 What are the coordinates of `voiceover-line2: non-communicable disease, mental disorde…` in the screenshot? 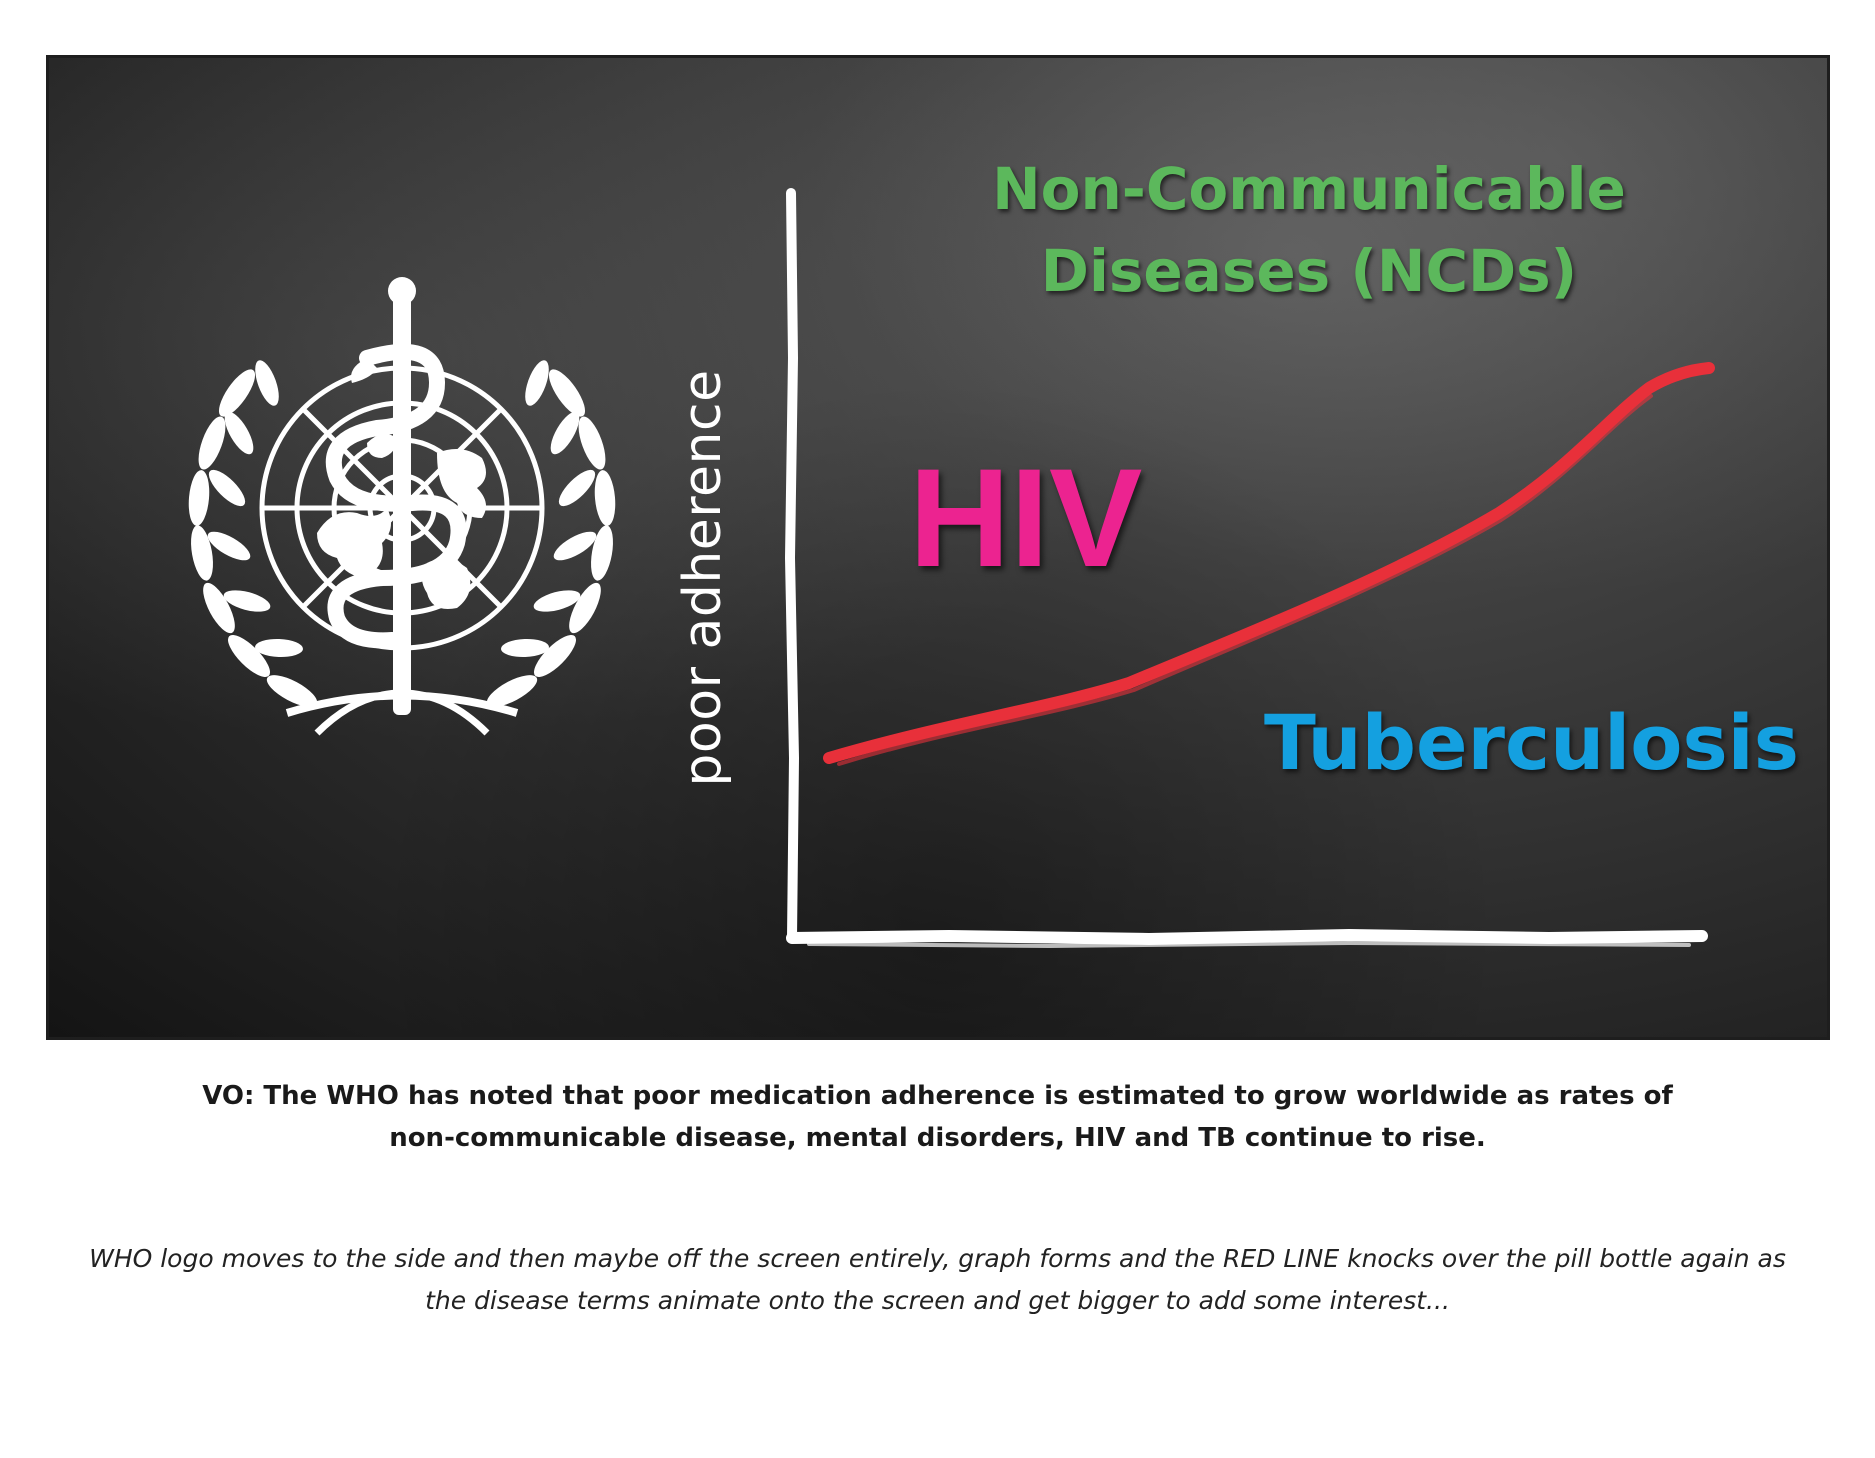 It's located at (937, 1138).